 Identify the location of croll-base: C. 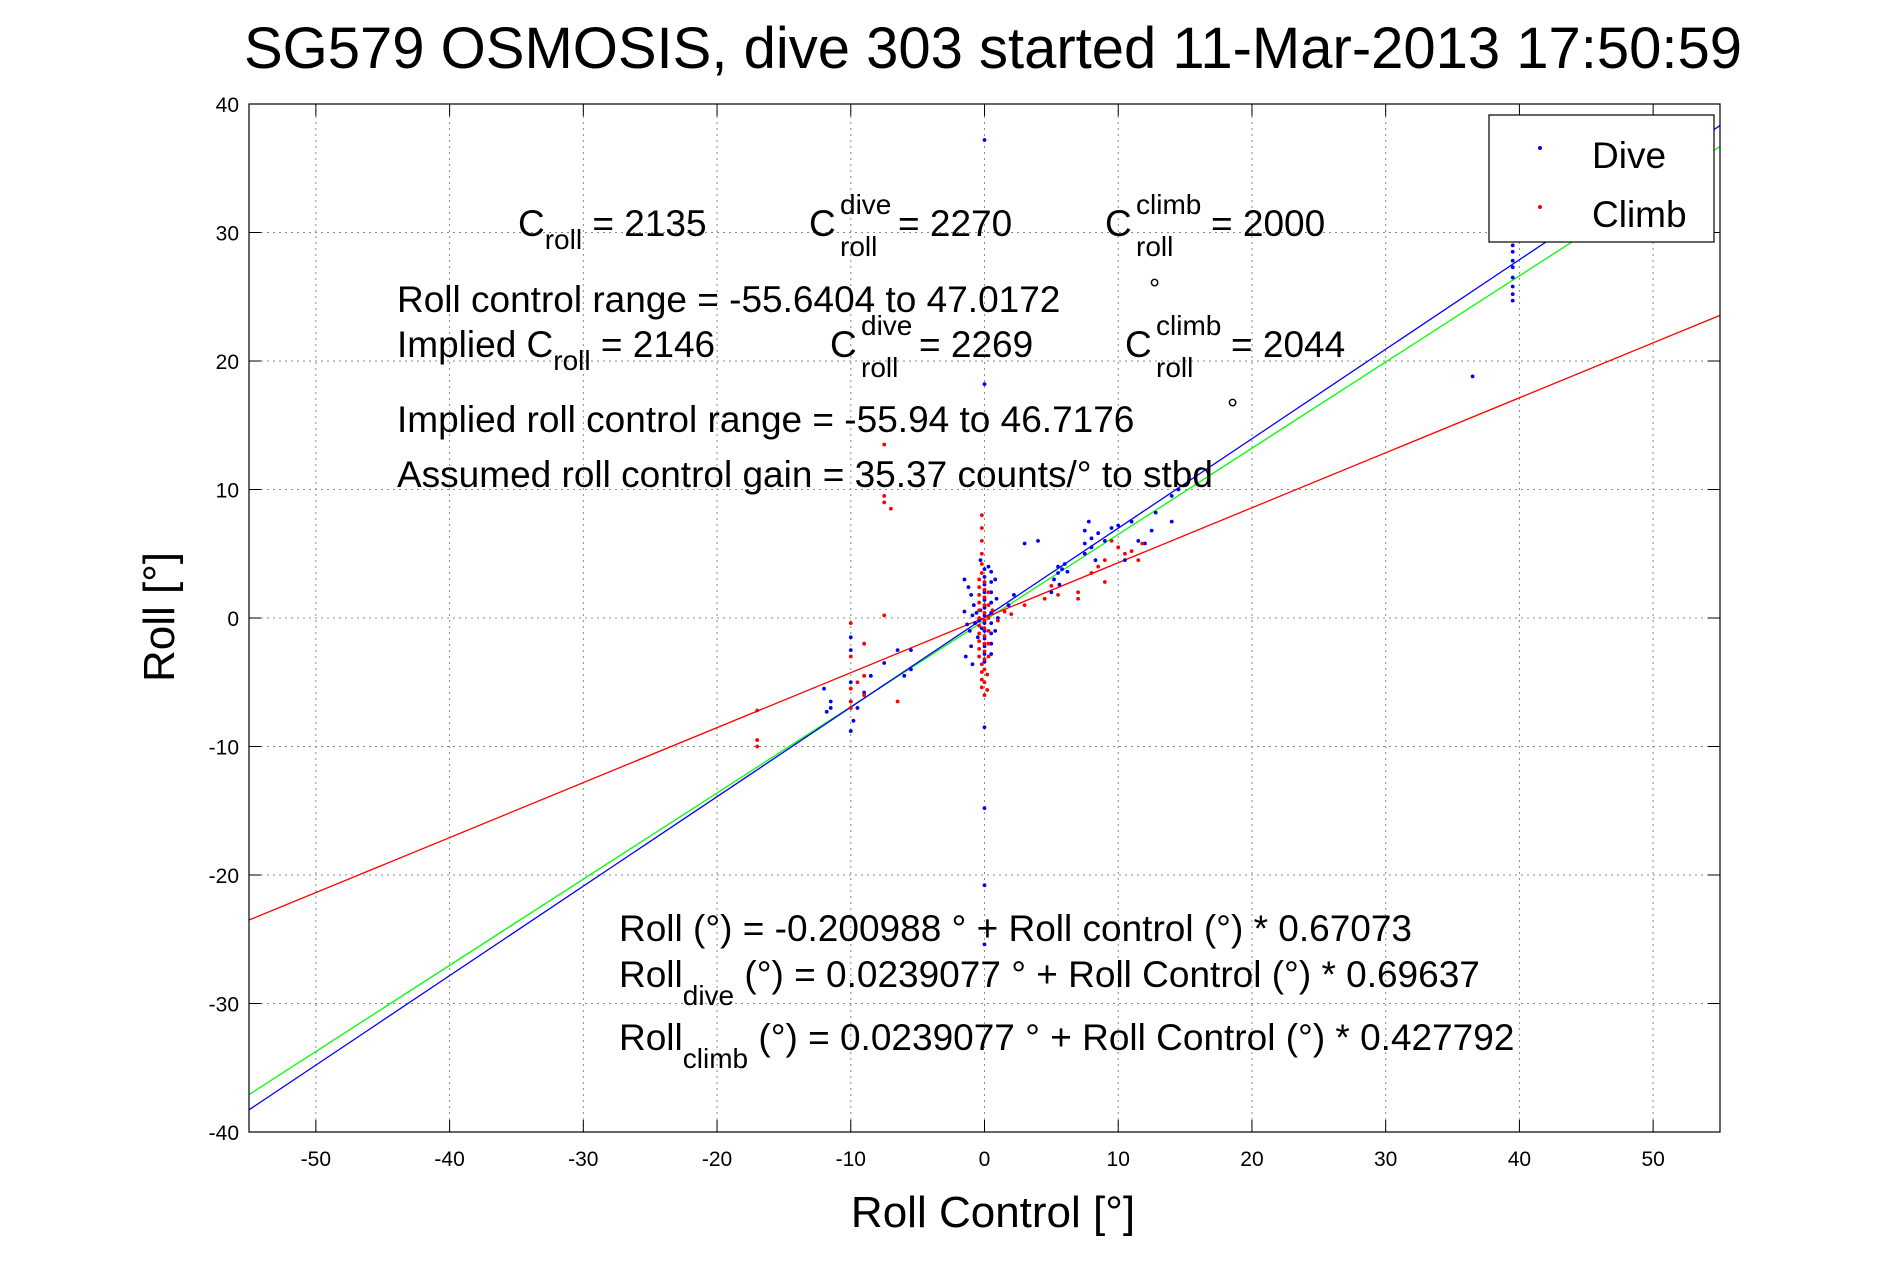
(531, 223).